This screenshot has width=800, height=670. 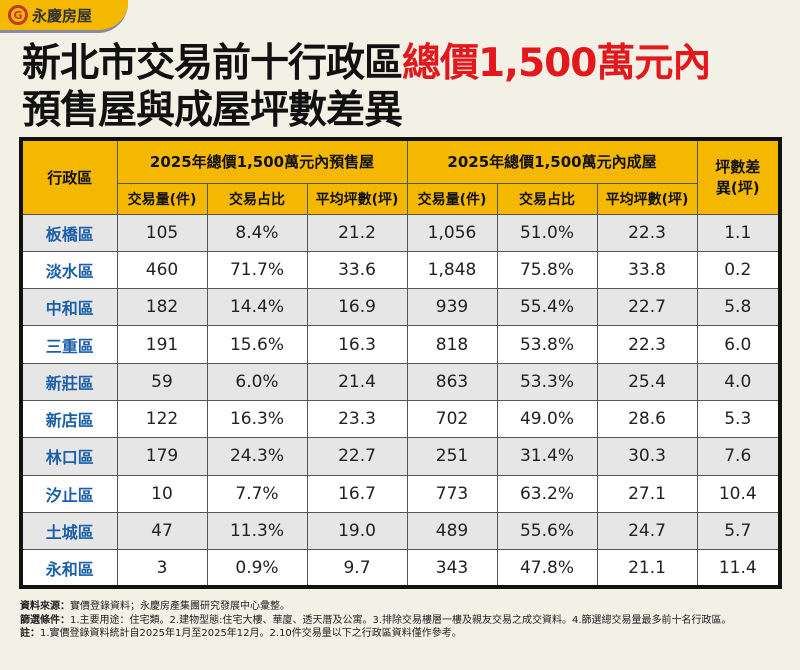 I want to click on value-cell: 24.7, so click(x=647, y=531).